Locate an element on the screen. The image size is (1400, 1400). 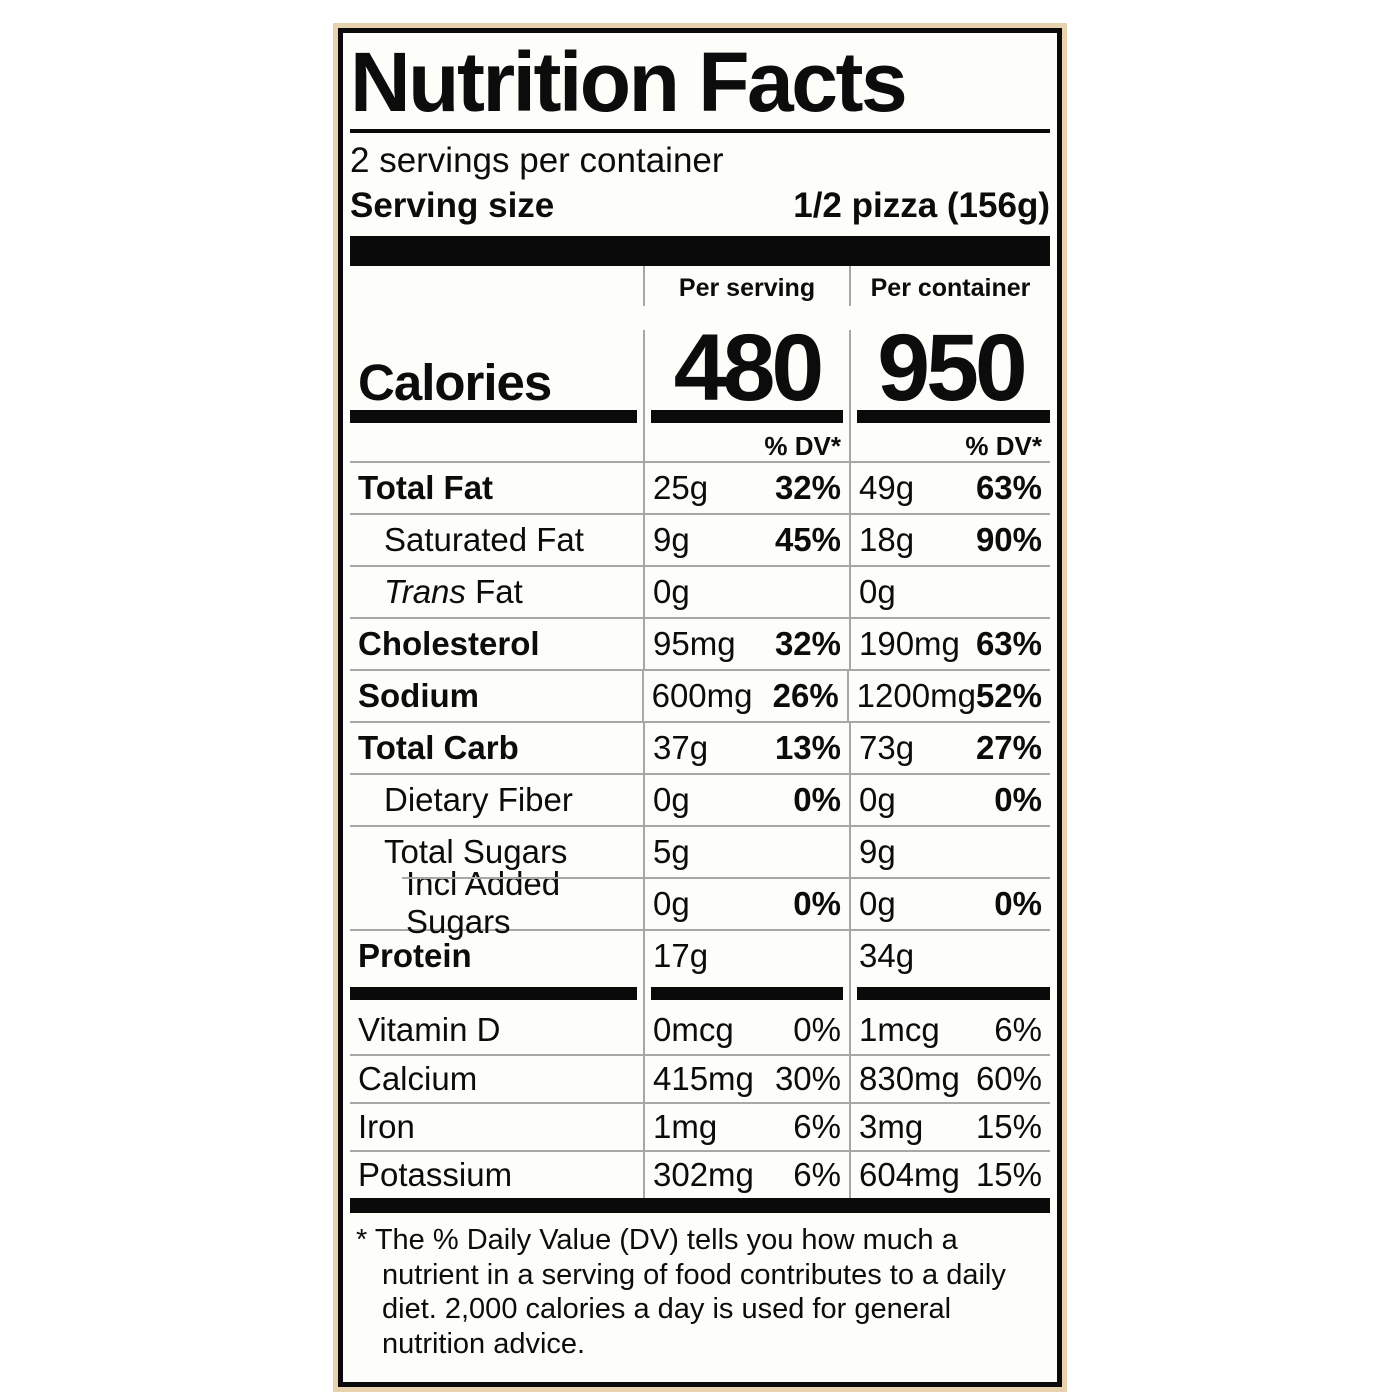
column-header-row: Per serving Per container is located at coordinates (700, 285).